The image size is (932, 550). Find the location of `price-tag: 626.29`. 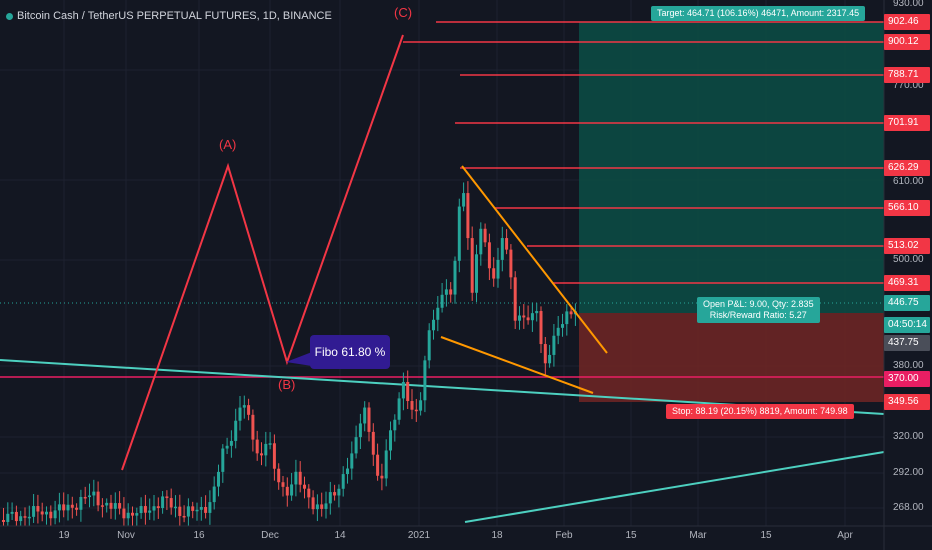

price-tag: 626.29 is located at coordinates (907, 168).